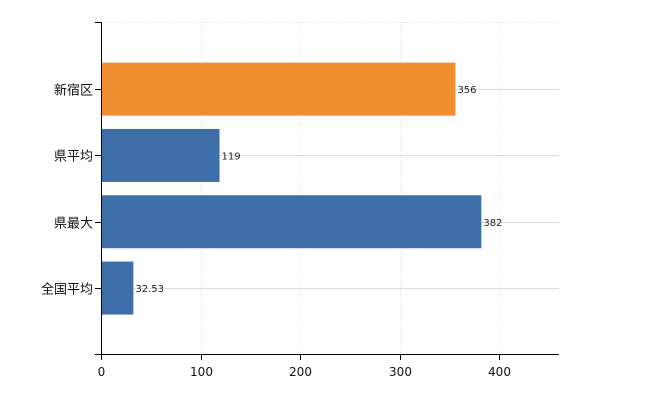  Describe the element at coordinates (230, 156) in the screenshot. I see `data-label: 119` at that location.